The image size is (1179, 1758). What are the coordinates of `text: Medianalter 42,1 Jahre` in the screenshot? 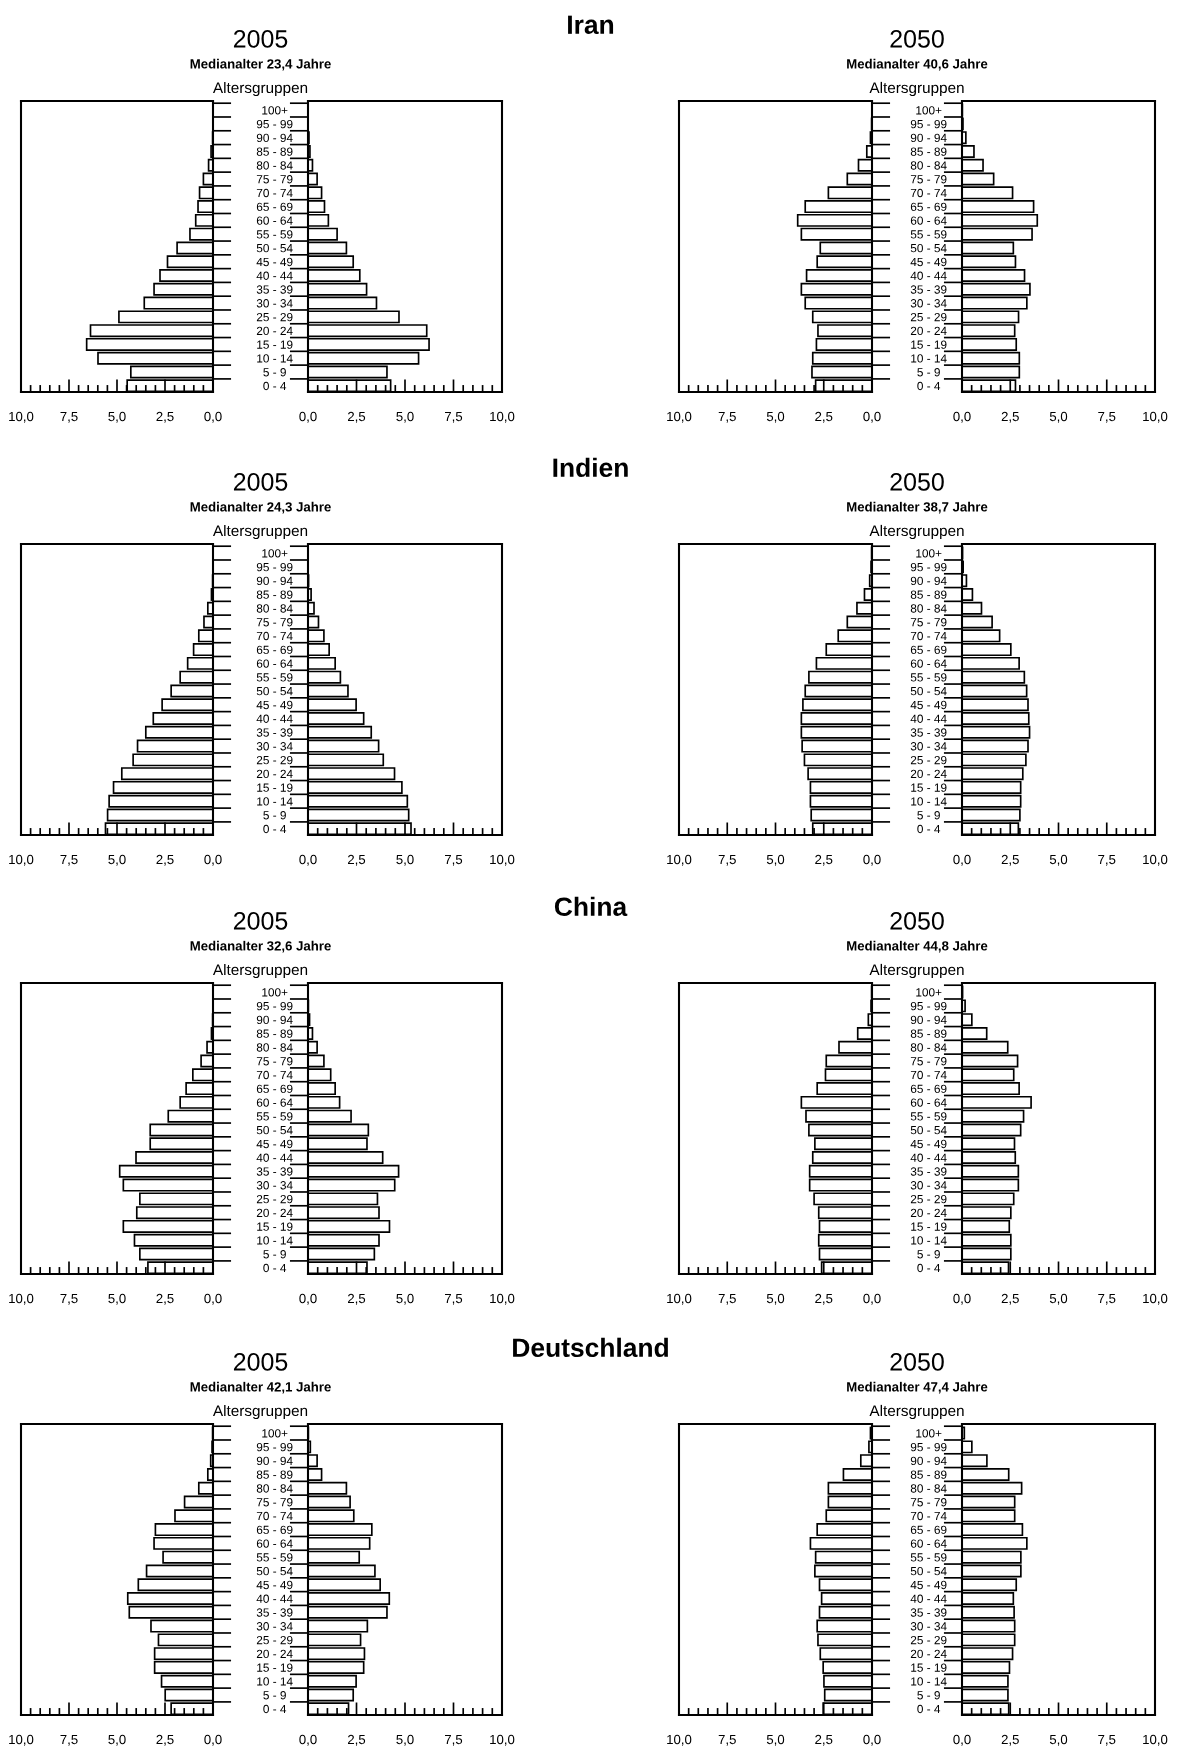 It's located at (260, 1387).